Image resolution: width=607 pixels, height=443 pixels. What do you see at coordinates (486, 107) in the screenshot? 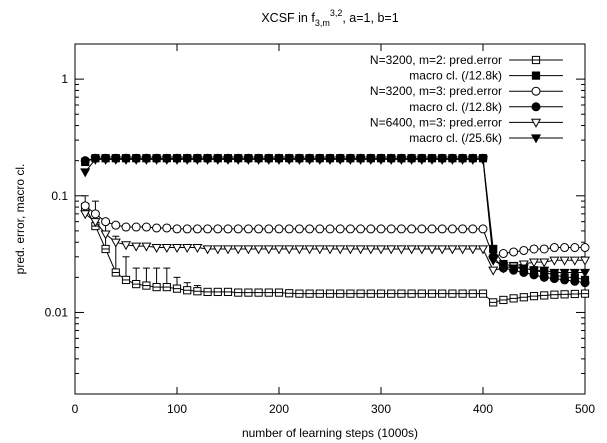
I see `legend-entry-4: macro cl. (/12.8k)` at bounding box center [486, 107].